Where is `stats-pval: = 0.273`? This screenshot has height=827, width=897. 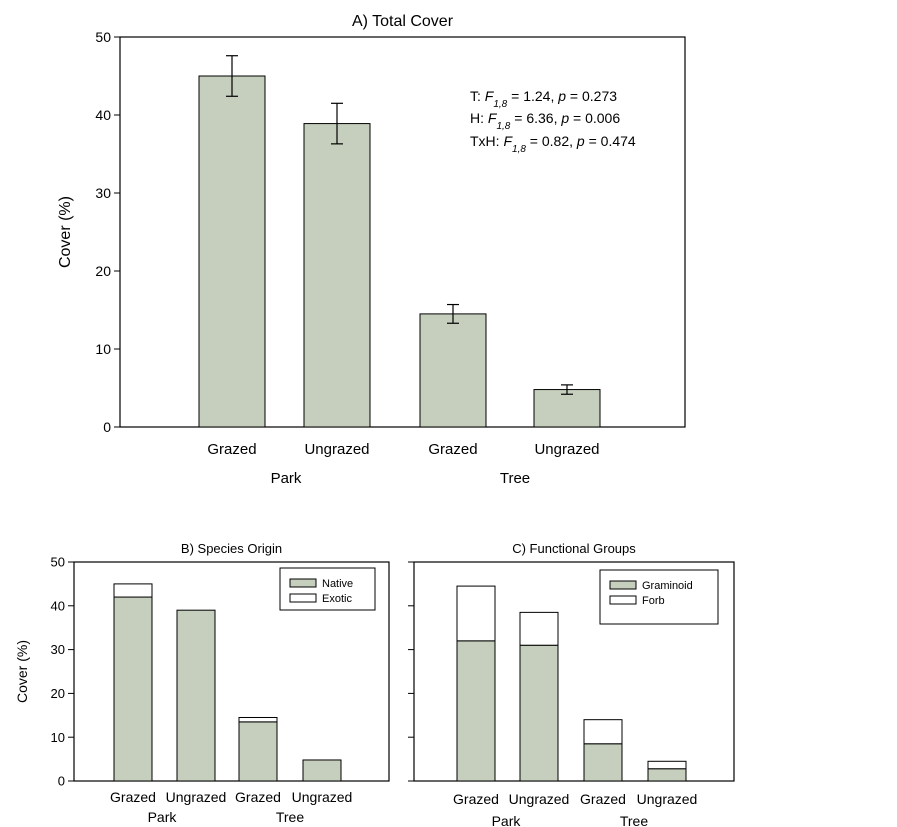
stats-pval: = 0.273 is located at coordinates (591, 96).